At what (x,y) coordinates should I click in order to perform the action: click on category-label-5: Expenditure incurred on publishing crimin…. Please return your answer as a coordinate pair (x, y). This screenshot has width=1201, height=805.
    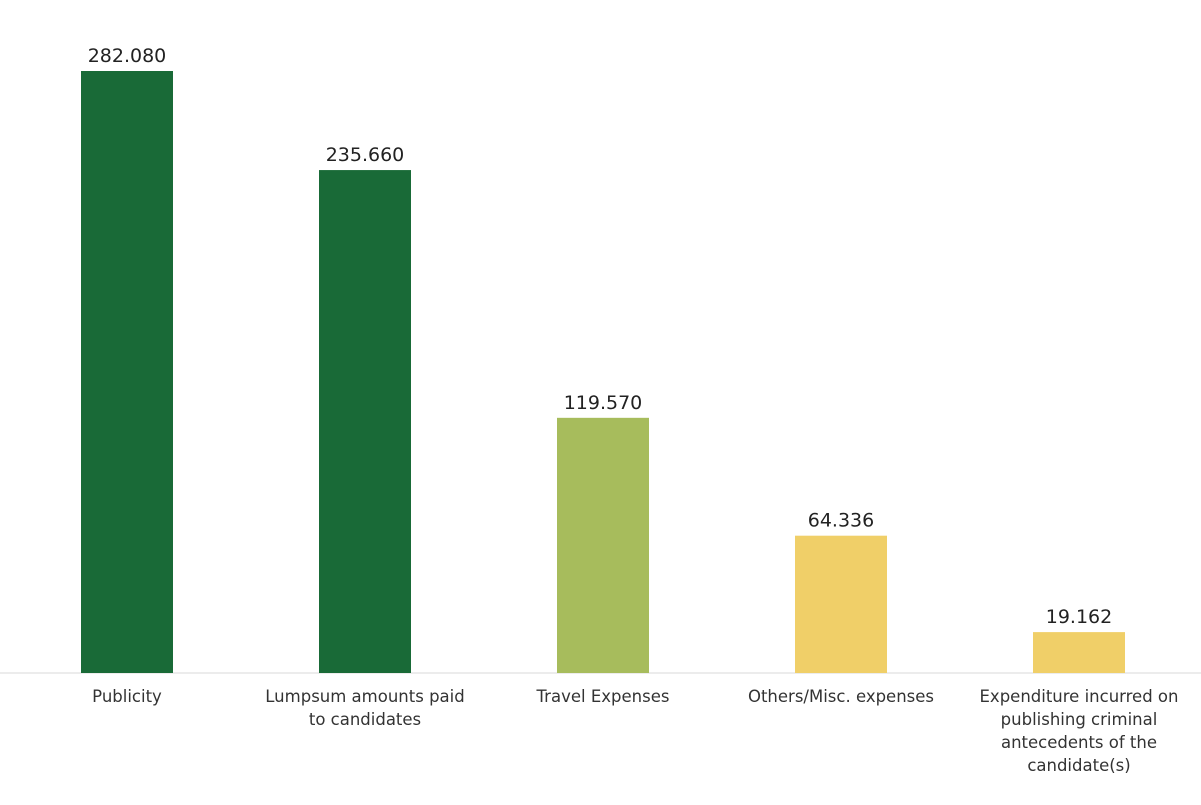
    Looking at the image, I should click on (1079, 731).